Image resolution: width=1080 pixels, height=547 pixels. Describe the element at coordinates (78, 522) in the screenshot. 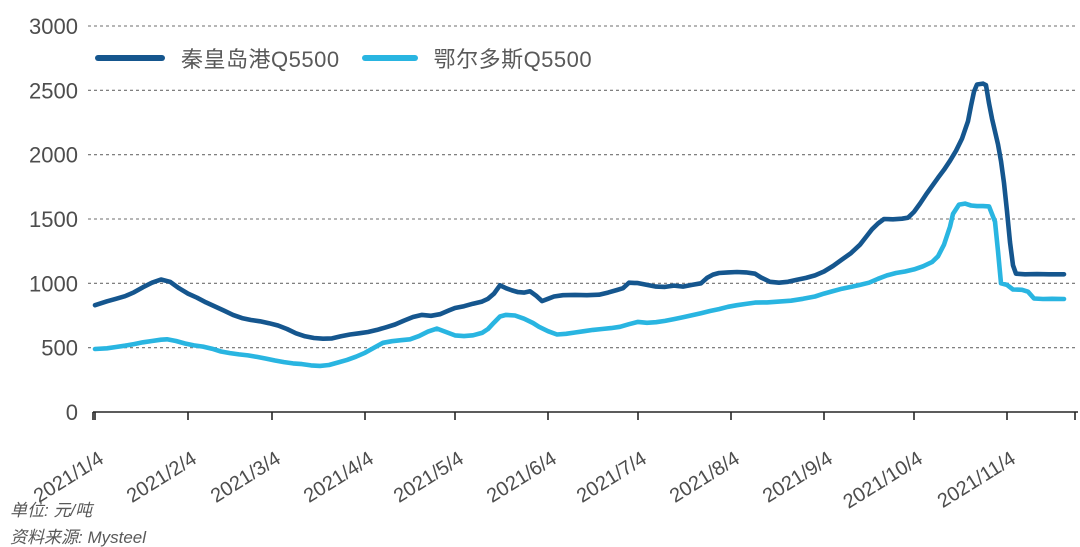

I see `chart-footnotes: 单位: 元/吨 资料来源: Mysteel` at that location.